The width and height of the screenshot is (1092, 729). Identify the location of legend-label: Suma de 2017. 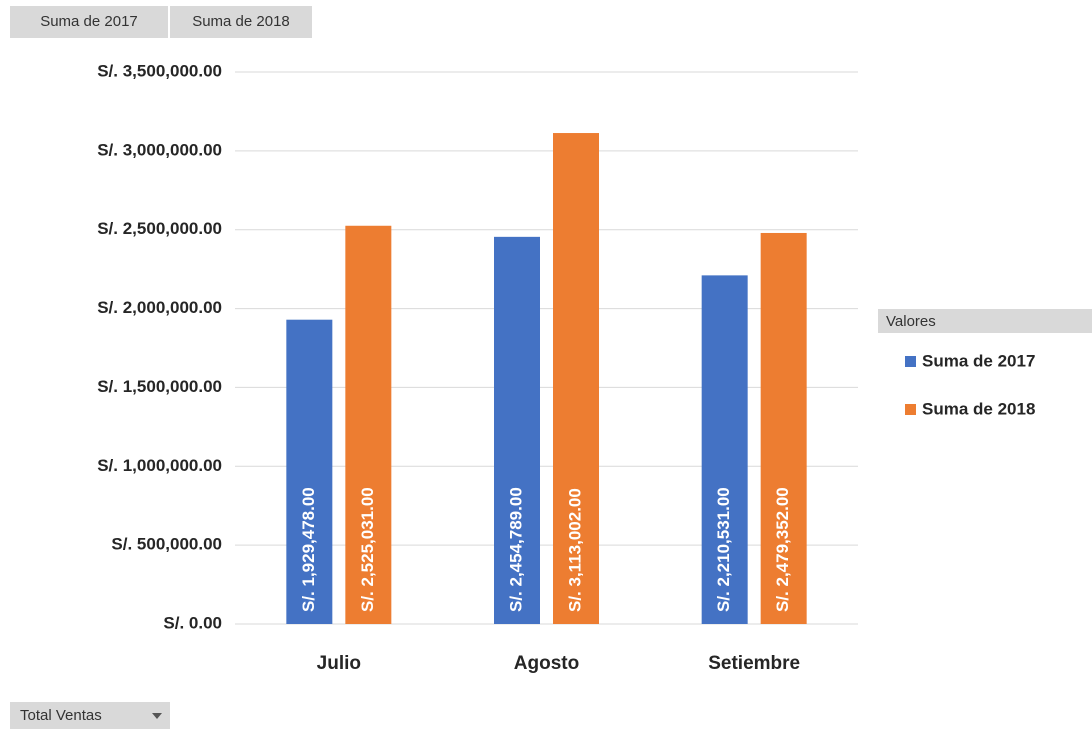
(978, 360).